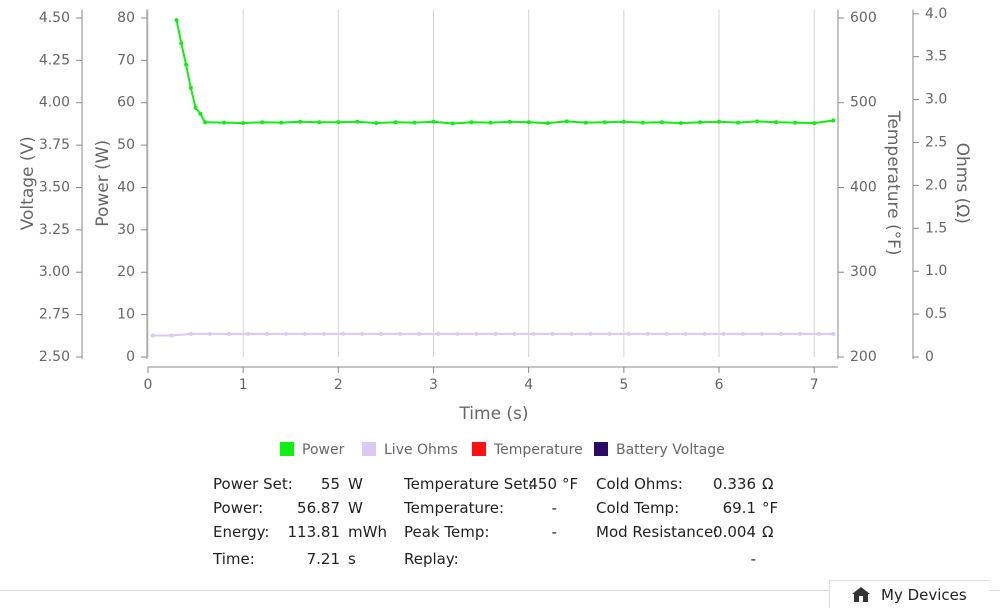 Image resolution: width=1000 pixels, height=608 pixels. I want to click on y-tick-label: 4.00, so click(54, 103).